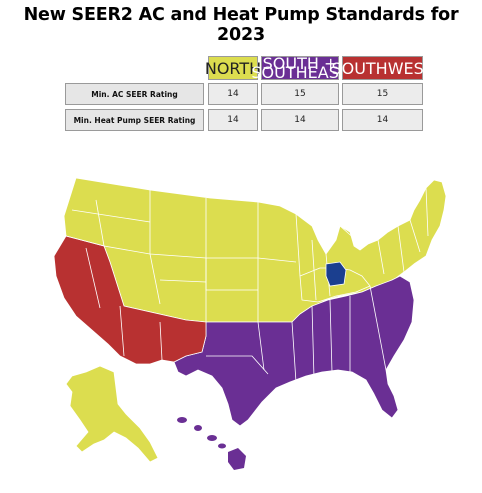 The image size is (482, 493). Describe the element at coordinates (300, 120) in the screenshot. I see `value-hp-south-southeast: 14` at that location.